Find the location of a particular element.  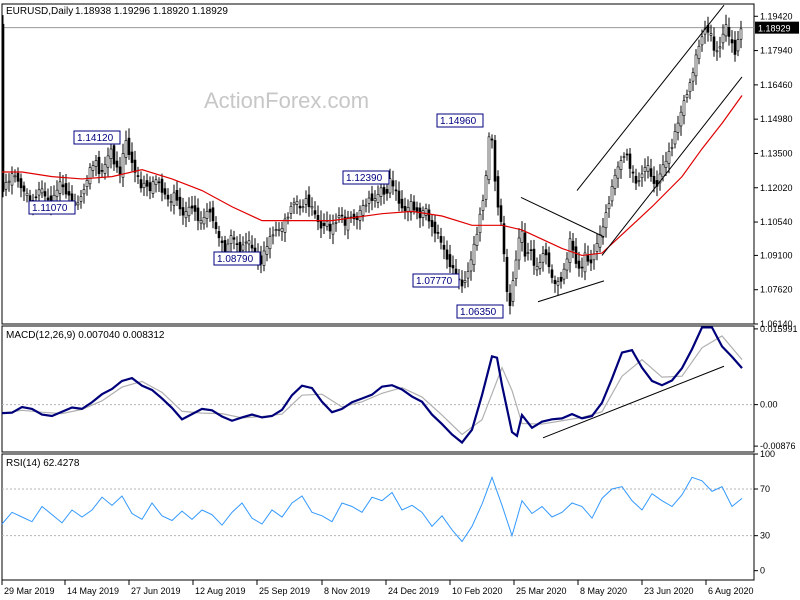

x-axis-tick-label: 12 Aug 2019 is located at coordinates (220, 591).